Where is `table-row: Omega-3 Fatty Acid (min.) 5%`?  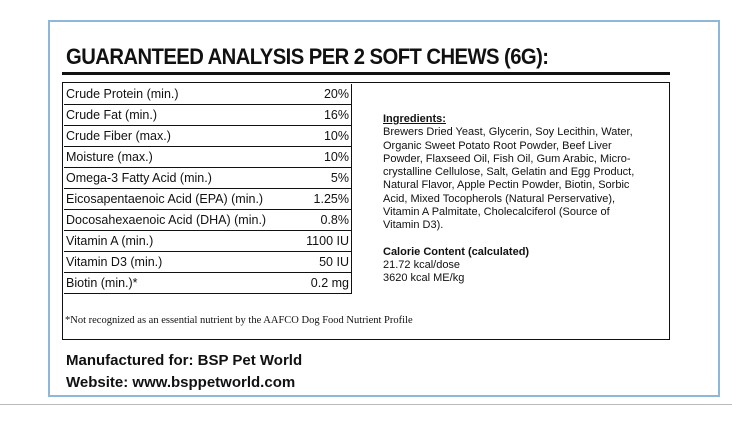
table-row: Omega-3 Fatty Acid (min.) 5% is located at coordinates (208, 178).